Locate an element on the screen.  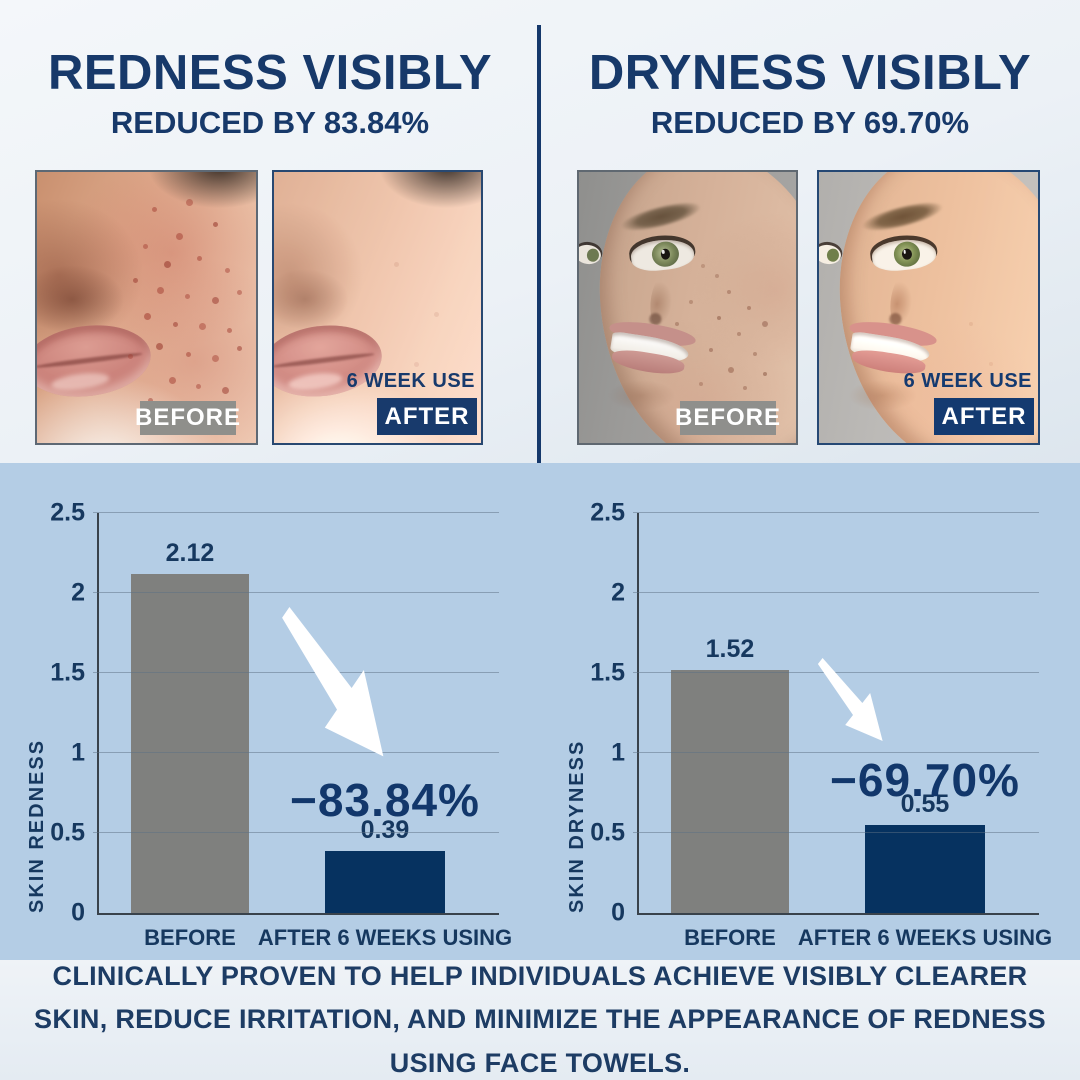
reduction-percent-label: −69.70% is located at coordinates (925, 780).